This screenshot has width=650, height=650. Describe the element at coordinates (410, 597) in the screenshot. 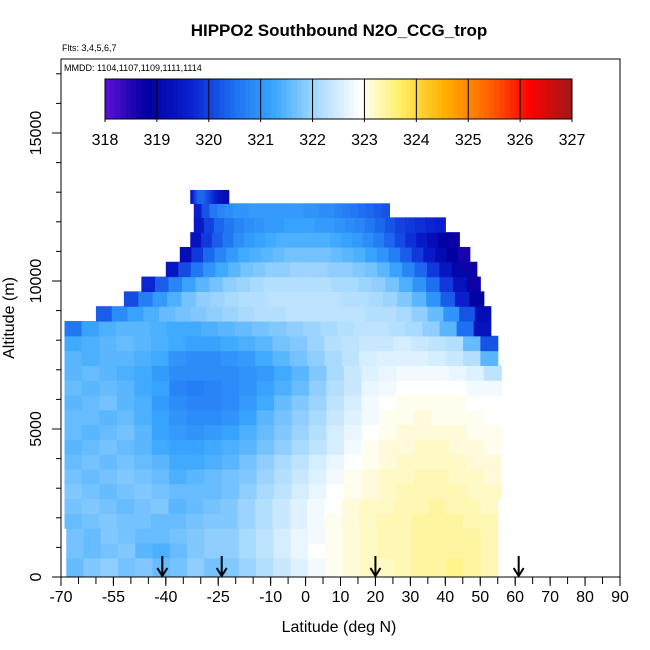

I see `x-tick-label: 30` at that location.